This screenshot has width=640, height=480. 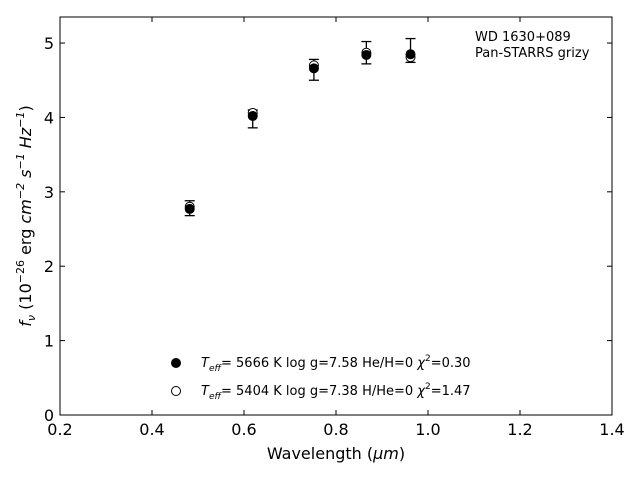 What do you see at coordinates (300, 130) in the screenshot?
I see `data-markers` at bounding box center [300, 130].